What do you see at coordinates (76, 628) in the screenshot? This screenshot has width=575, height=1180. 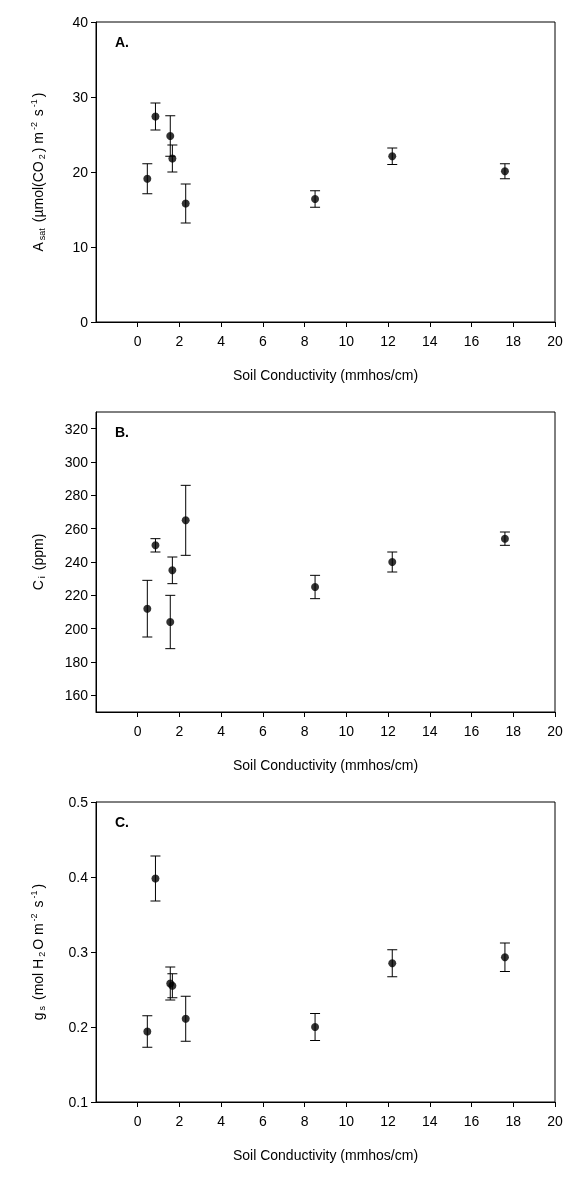 I see `y-tick-label: 200` at bounding box center [76, 628].